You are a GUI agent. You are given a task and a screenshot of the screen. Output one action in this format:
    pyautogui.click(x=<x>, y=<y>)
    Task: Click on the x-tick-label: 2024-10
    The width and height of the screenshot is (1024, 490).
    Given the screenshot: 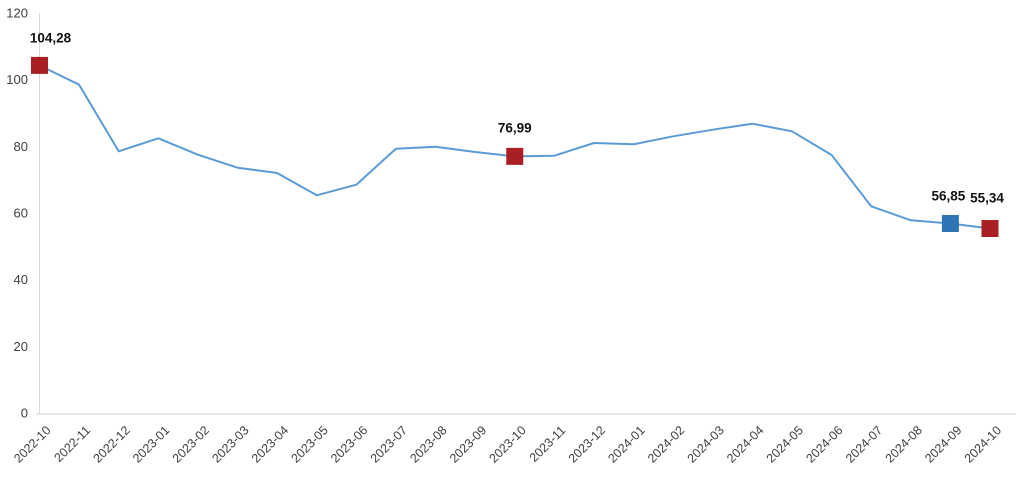 What is the action you would take?
    pyautogui.click(x=983, y=444)
    